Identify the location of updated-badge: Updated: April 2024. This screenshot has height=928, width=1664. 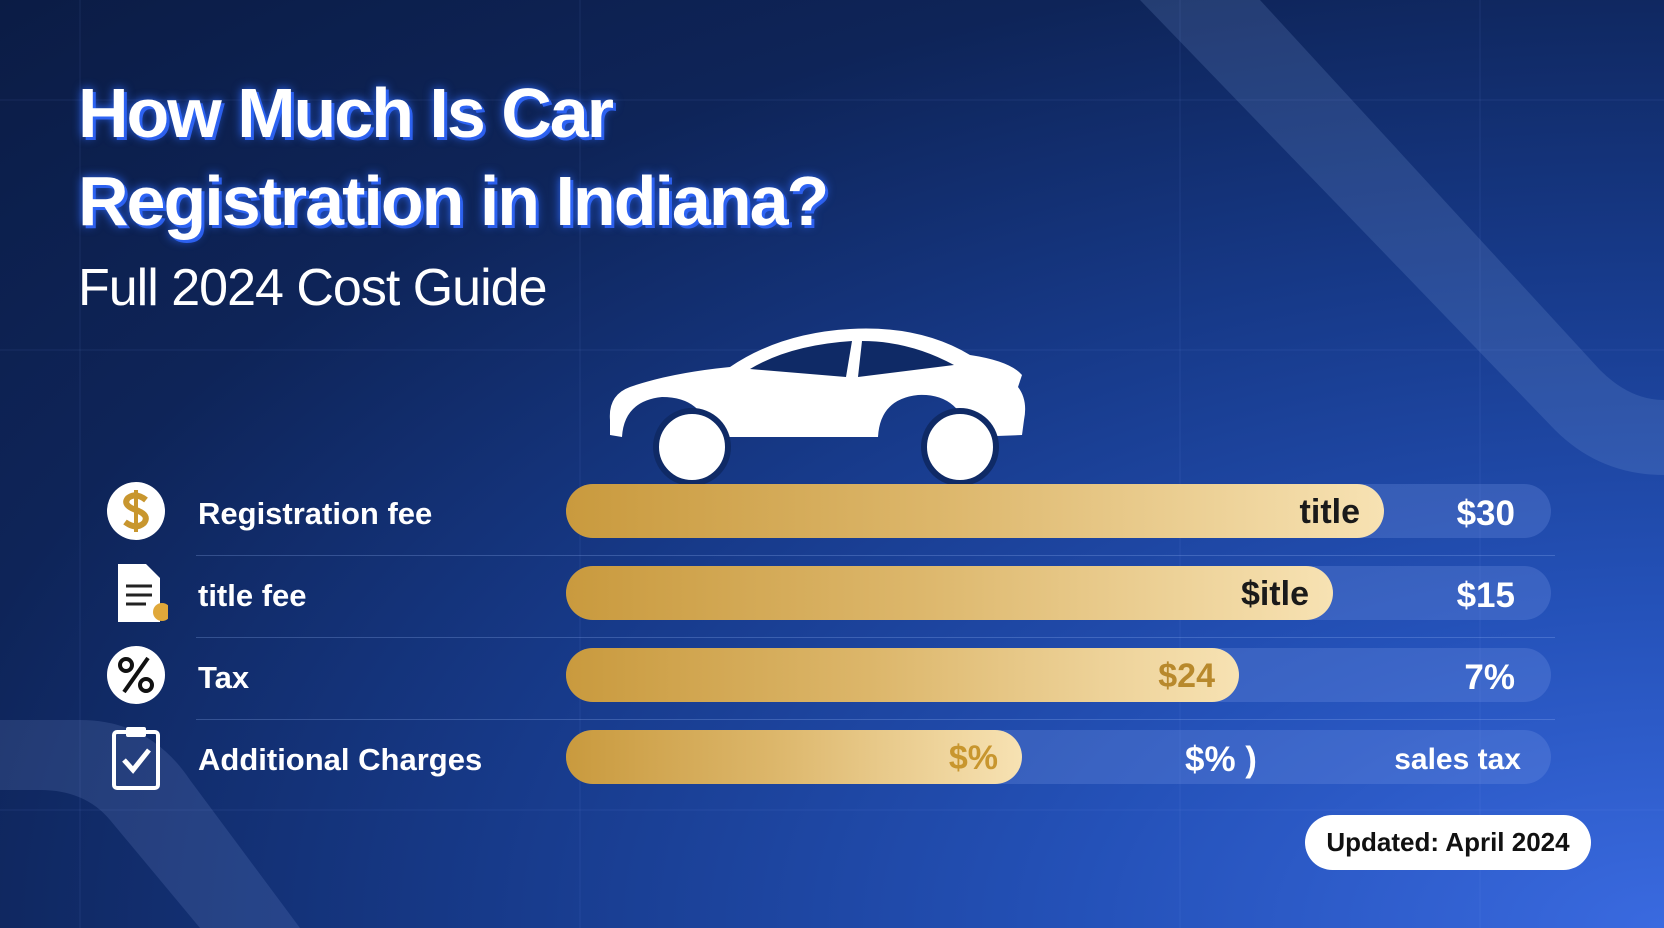
(1448, 842).